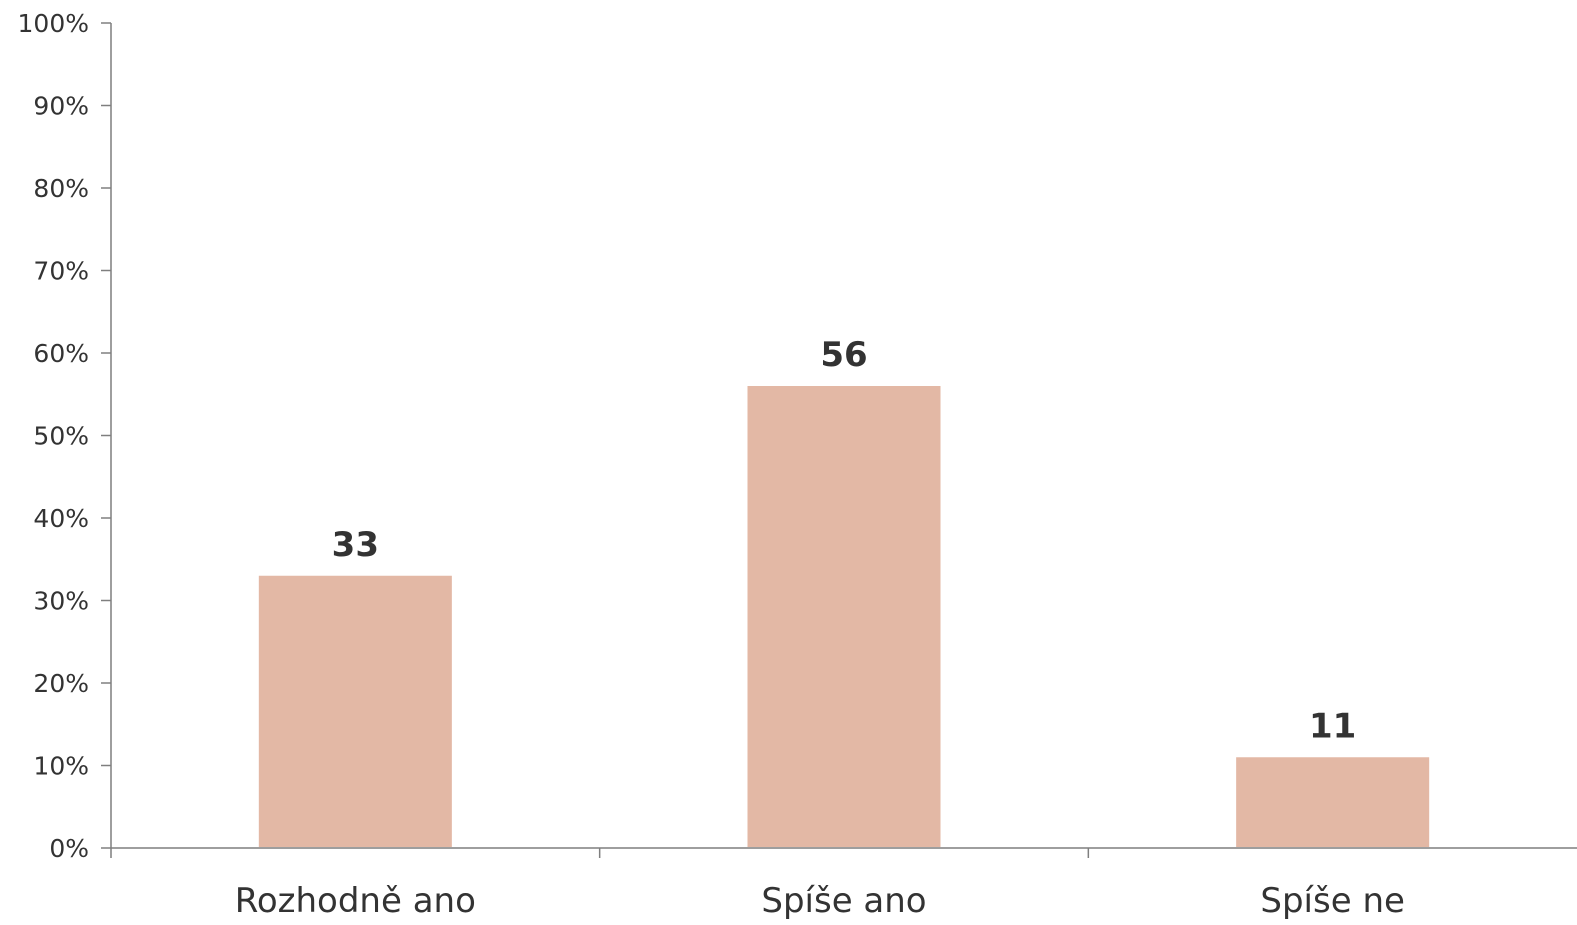  I want to click on category-label-2: Spíše ano, so click(843, 901).